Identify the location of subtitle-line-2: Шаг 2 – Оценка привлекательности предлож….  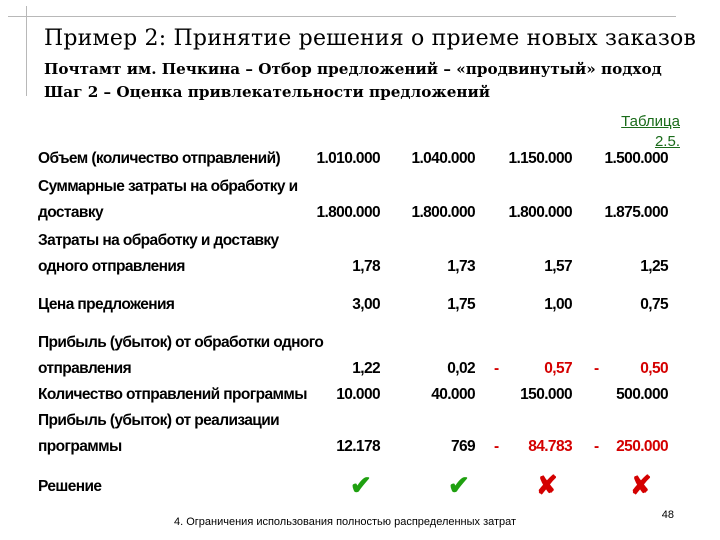
(267, 92).